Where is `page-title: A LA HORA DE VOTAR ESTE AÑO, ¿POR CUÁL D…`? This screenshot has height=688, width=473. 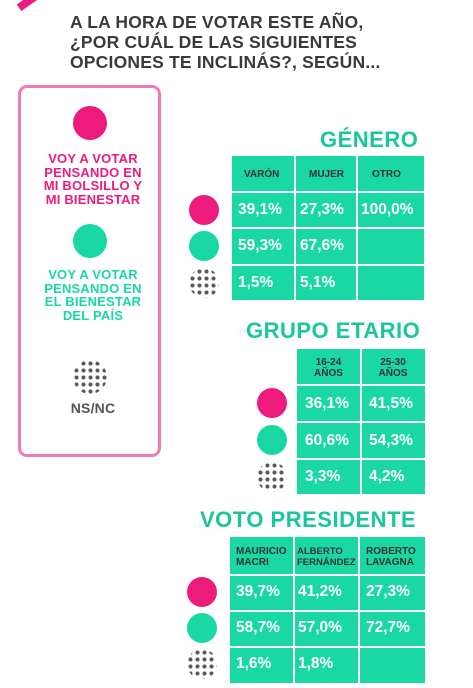 page-title: A LA HORA DE VOTAR ESTE AÑO, ¿POR CUÁL D… is located at coordinates (270, 42).